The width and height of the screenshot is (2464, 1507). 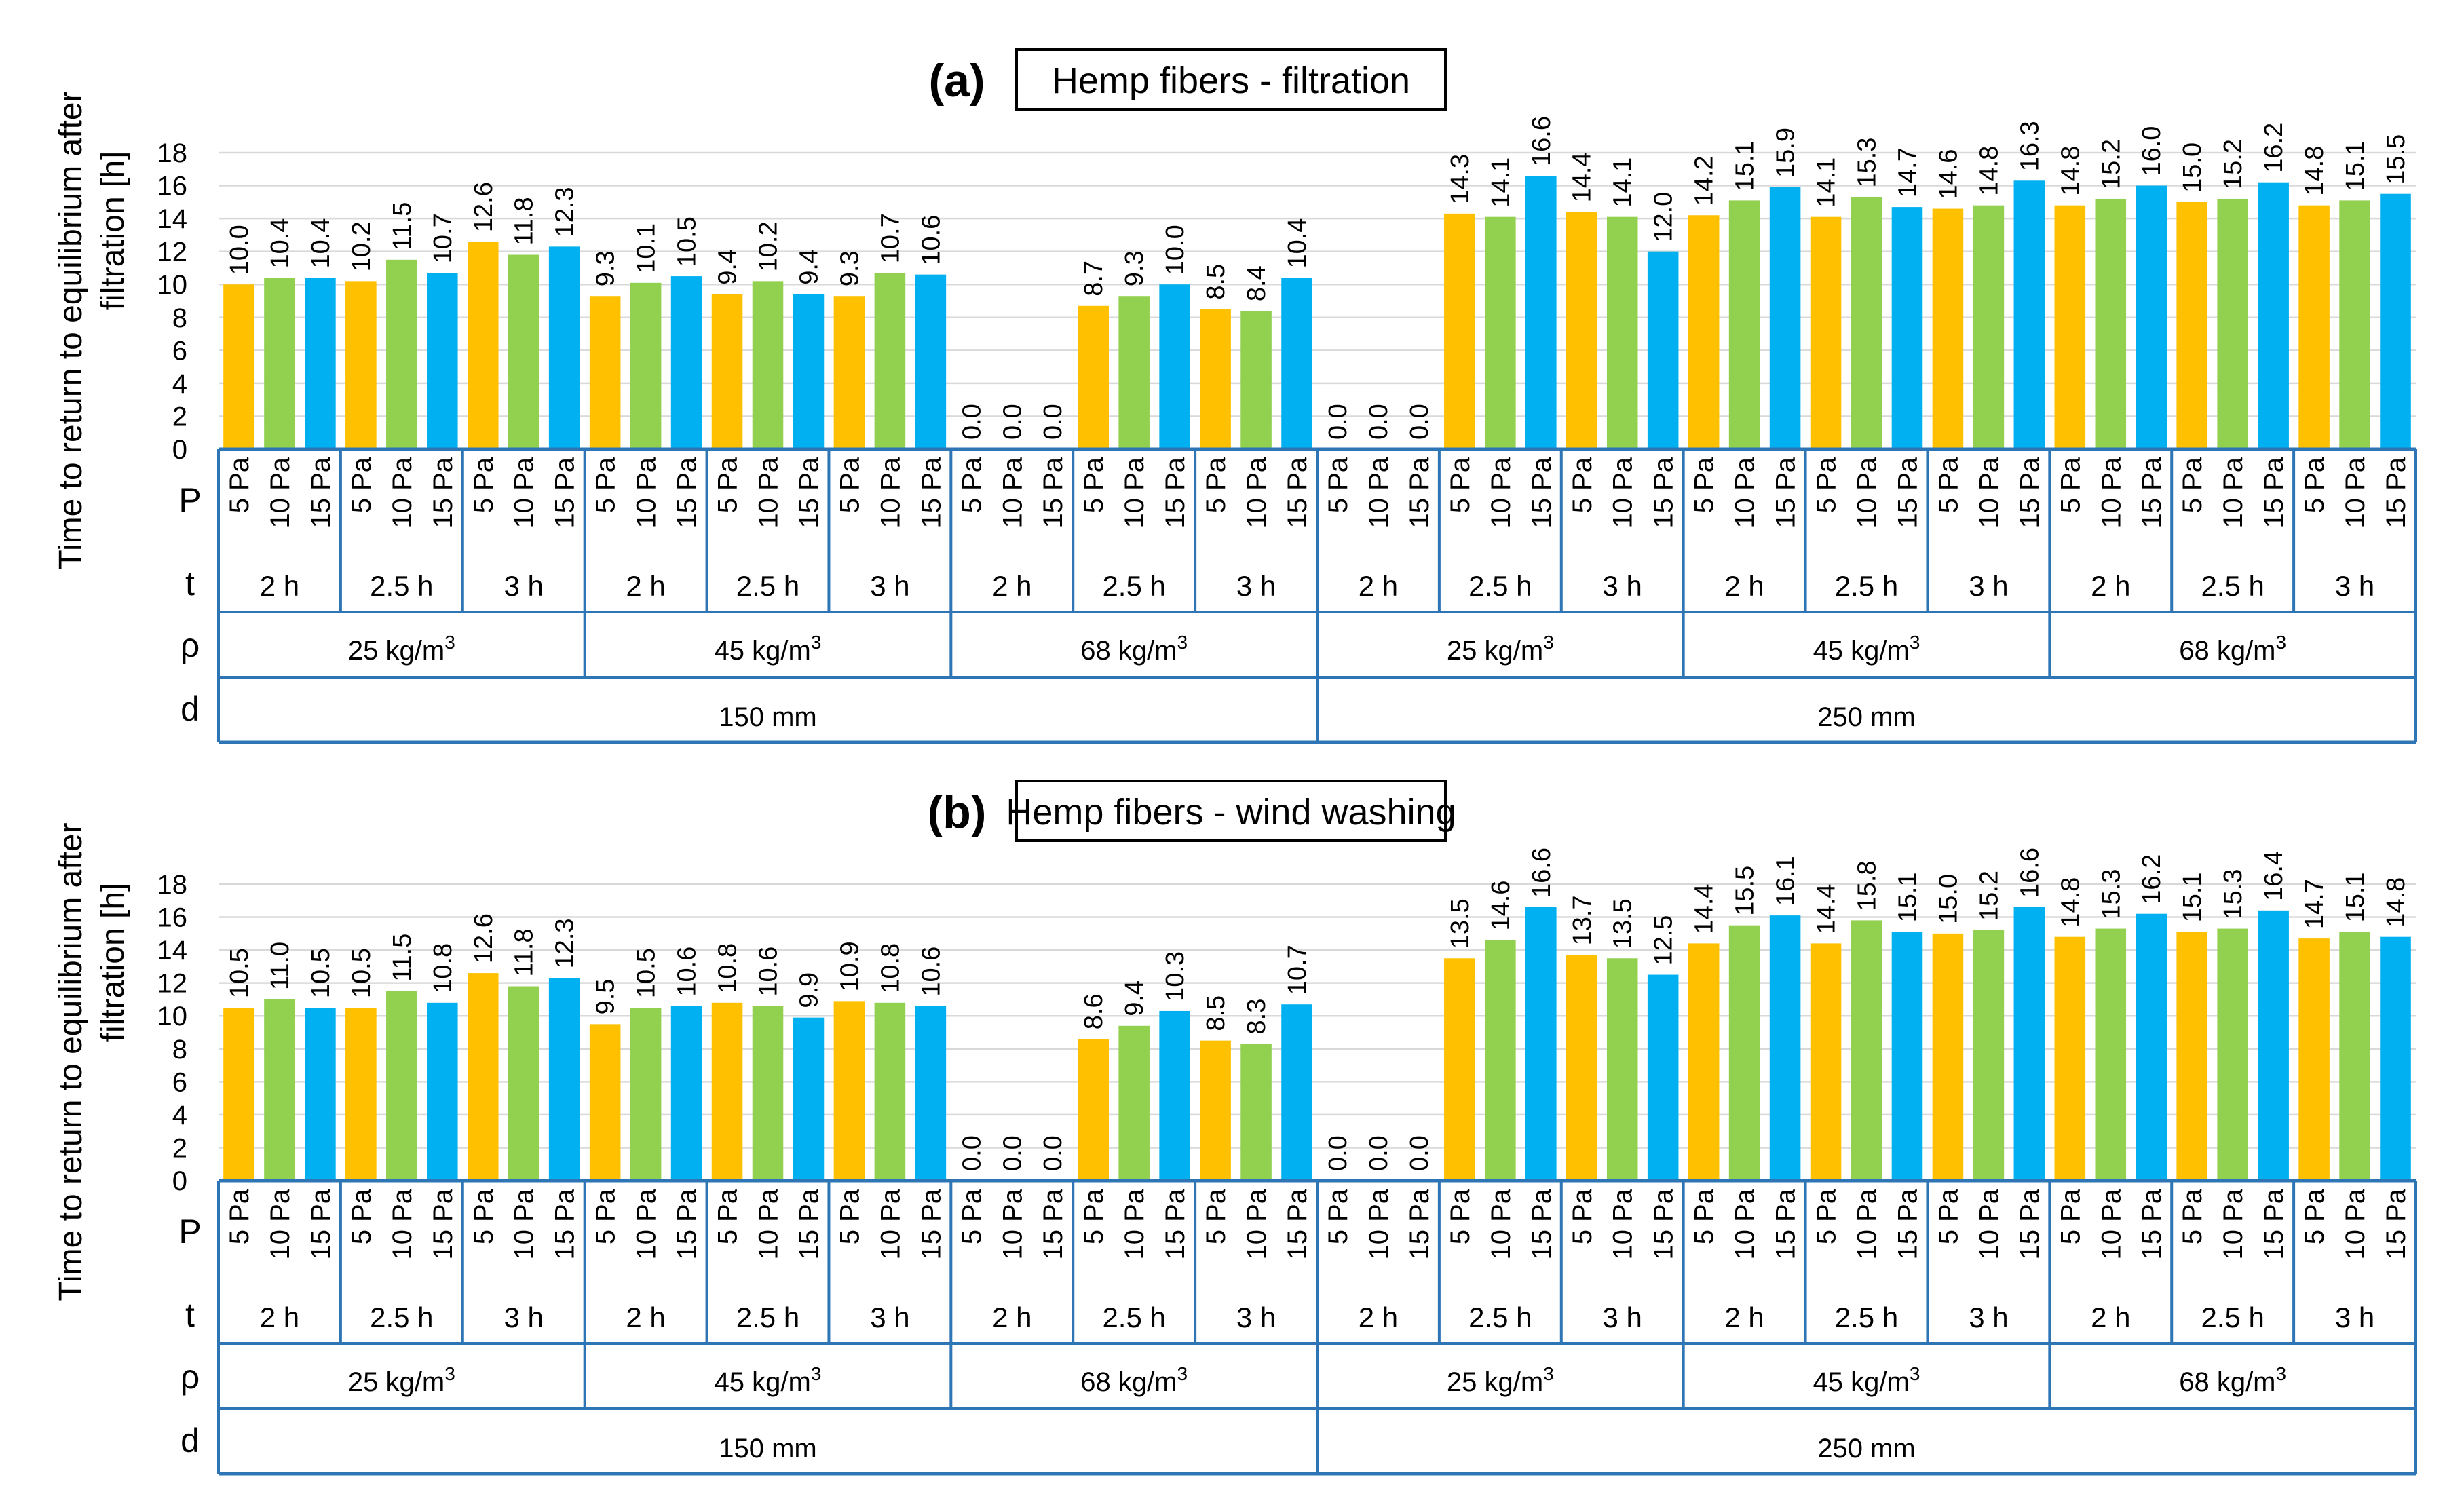 What do you see at coordinates (2152, 151) in the screenshot?
I see `data-label: 16.0` at bounding box center [2152, 151].